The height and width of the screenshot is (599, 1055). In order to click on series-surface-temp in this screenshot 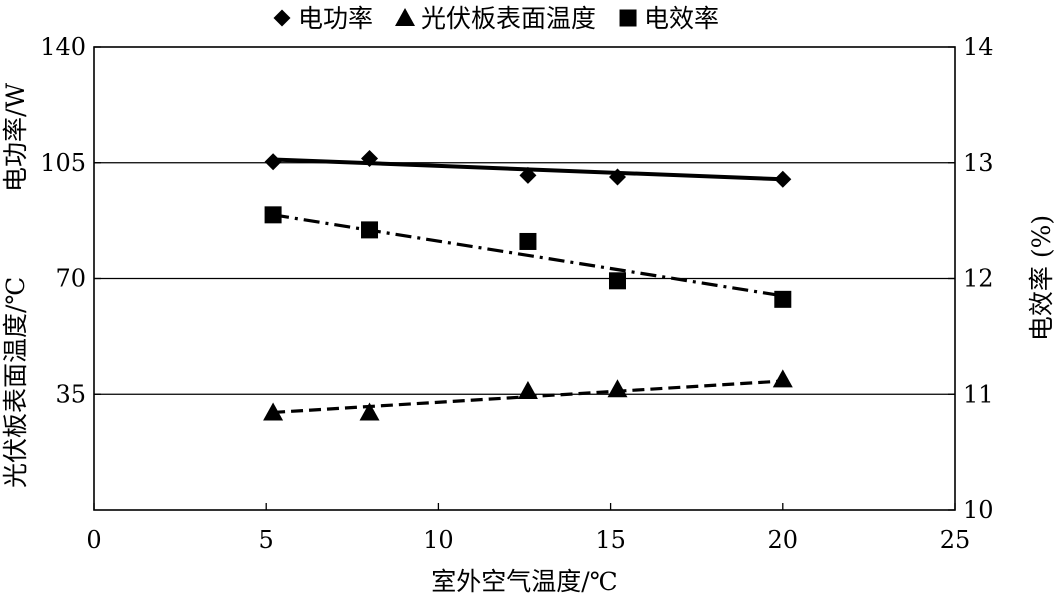, I will do `click(528, 395)`.